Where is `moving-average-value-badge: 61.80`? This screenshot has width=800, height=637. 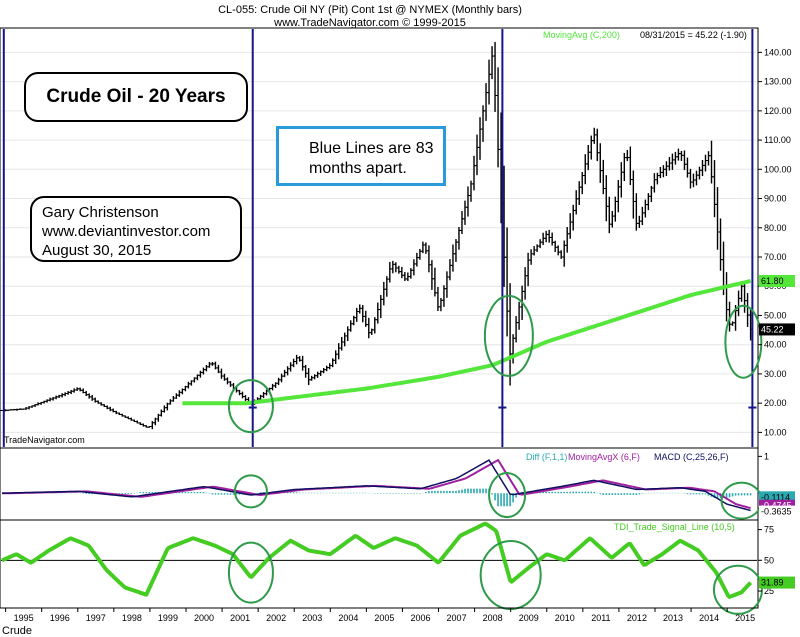
moving-average-value-badge: 61.80 is located at coordinates (777, 280).